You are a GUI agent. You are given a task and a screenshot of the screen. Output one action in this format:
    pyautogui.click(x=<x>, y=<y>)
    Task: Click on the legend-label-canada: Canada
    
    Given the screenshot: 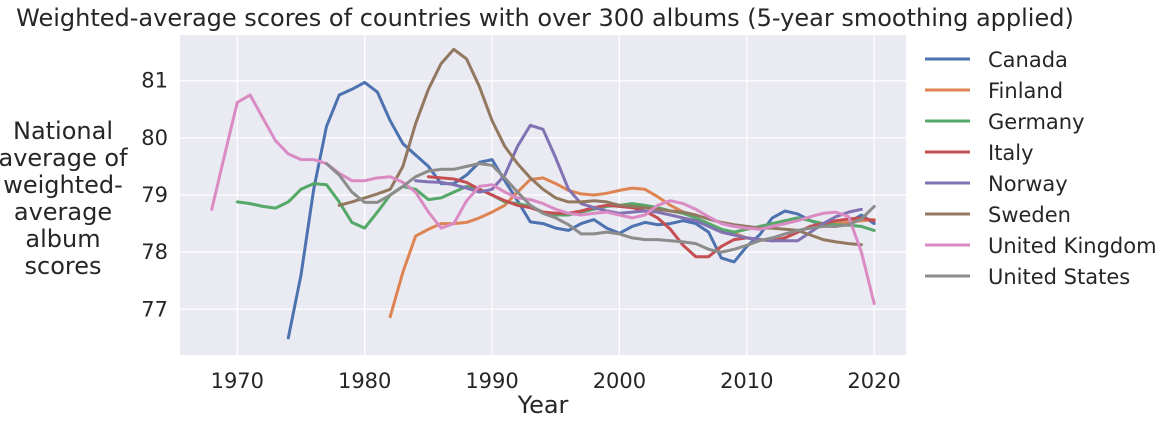 What is the action you would take?
    pyautogui.click(x=1028, y=60)
    